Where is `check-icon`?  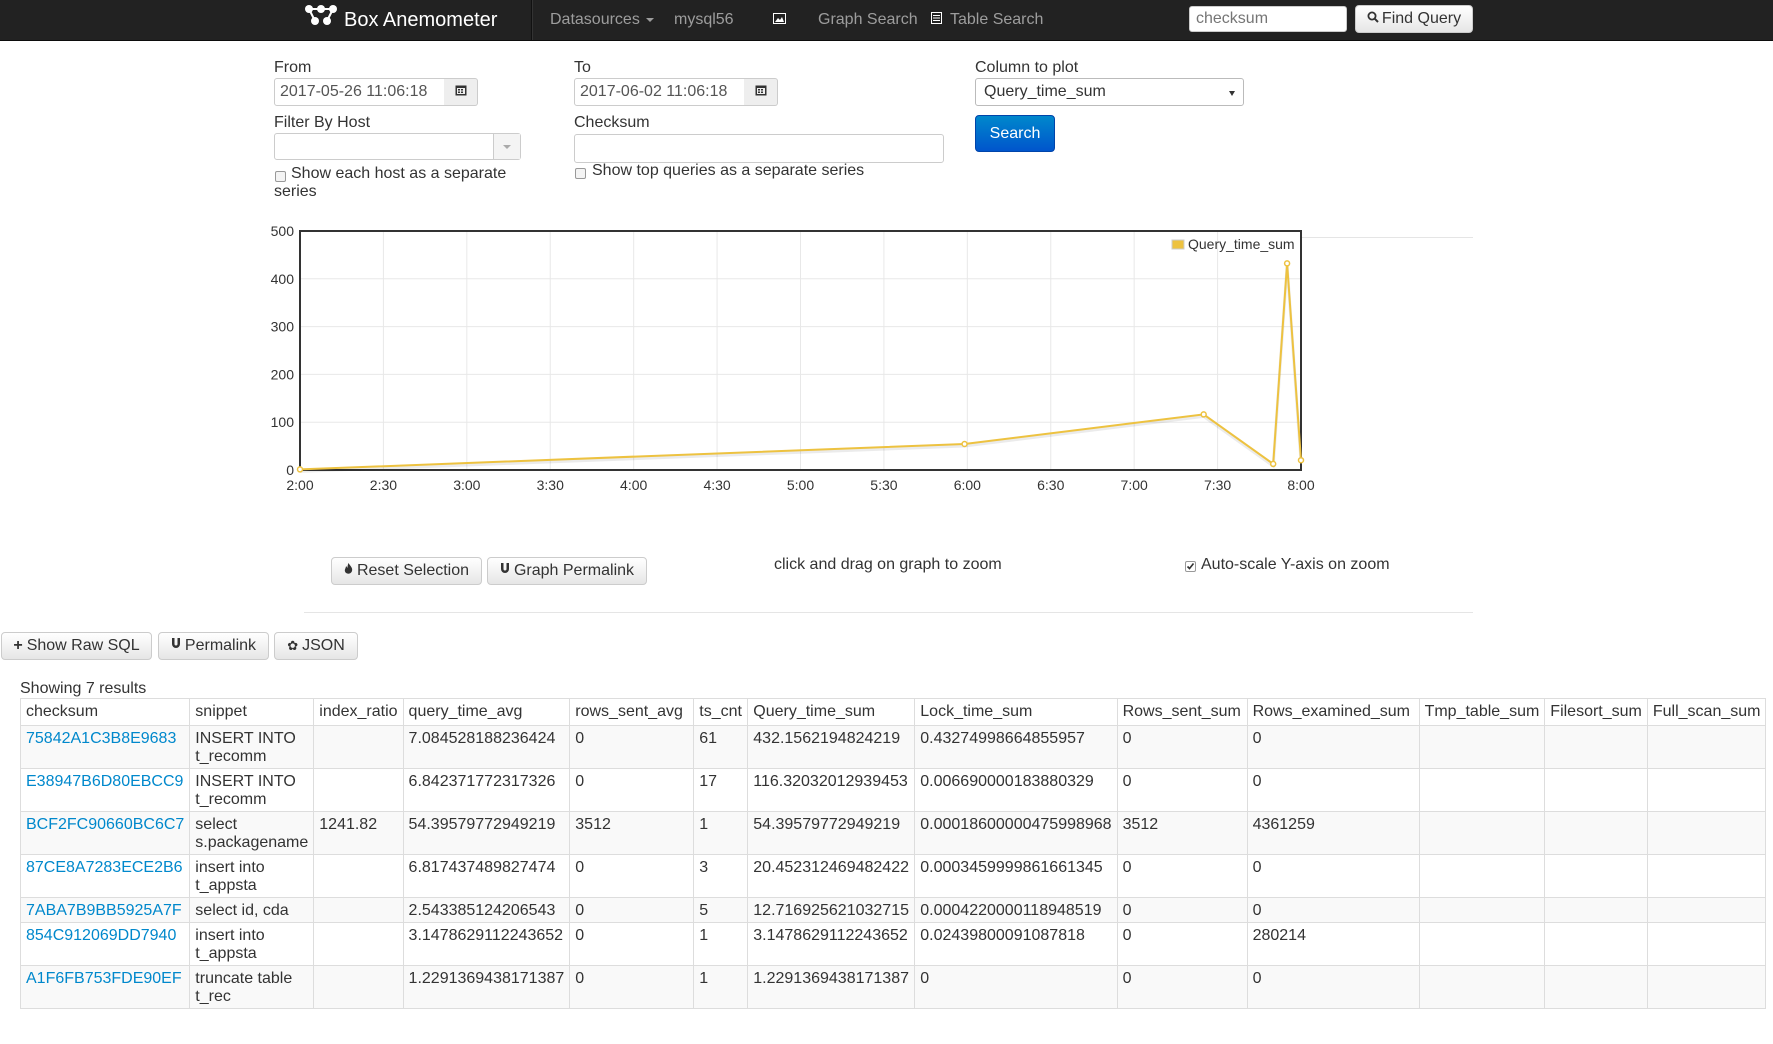 check-icon is located at coordinates (1190, 566).